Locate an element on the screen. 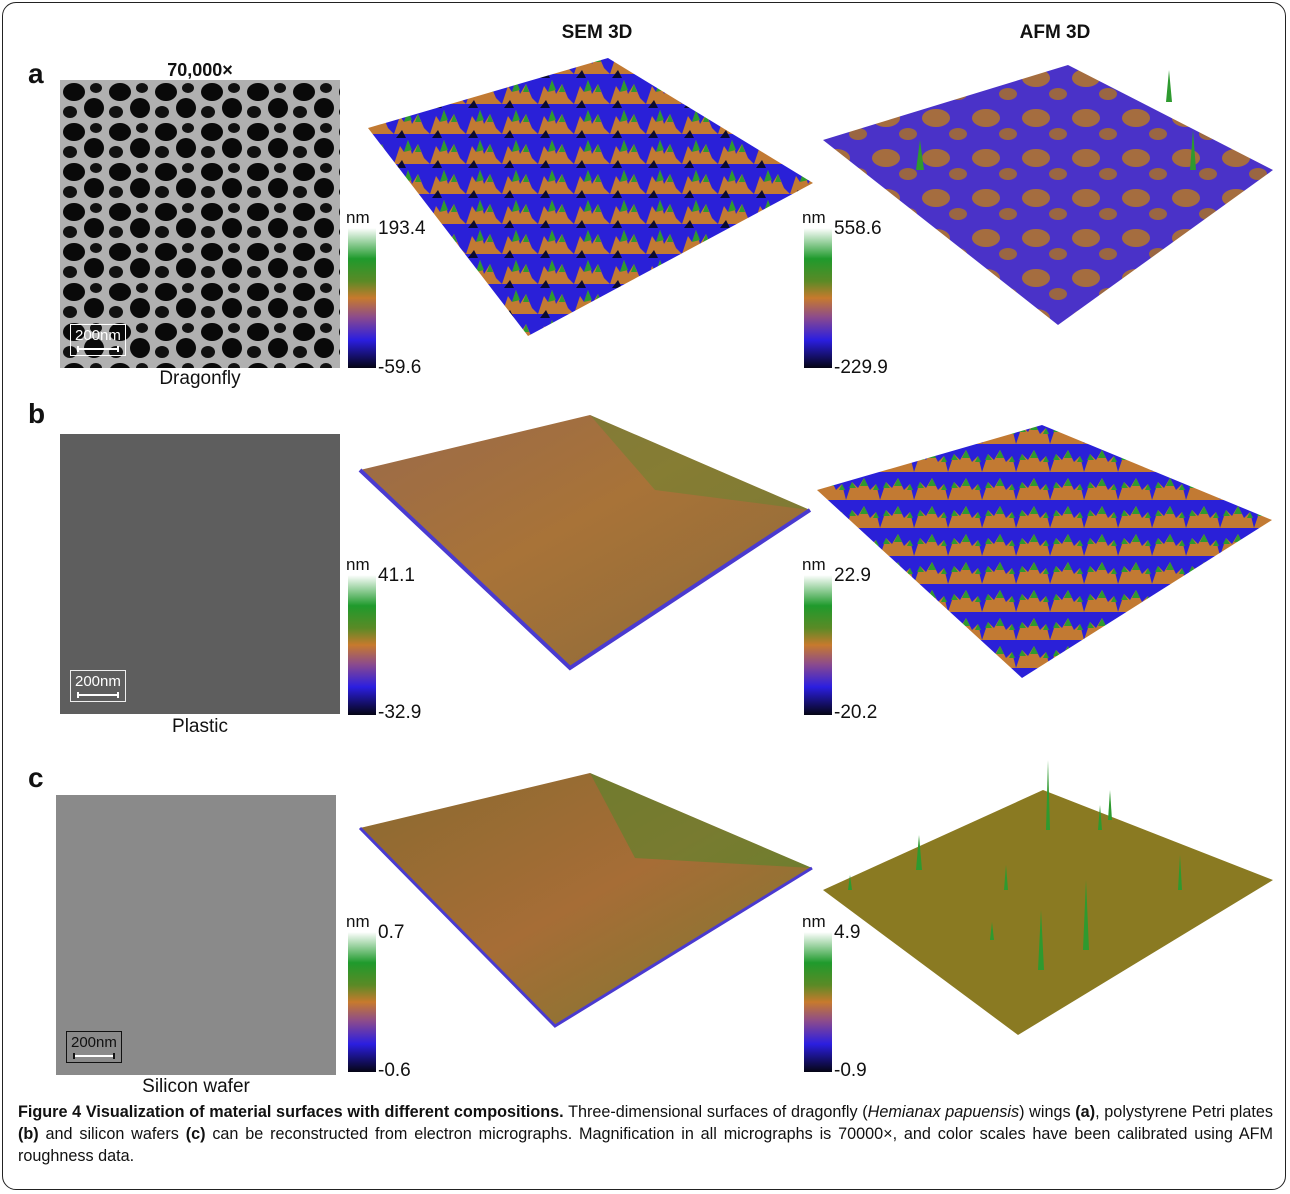  caption-text-3: , polystyrene Petri plates is located at coordinates (1184, 1112).